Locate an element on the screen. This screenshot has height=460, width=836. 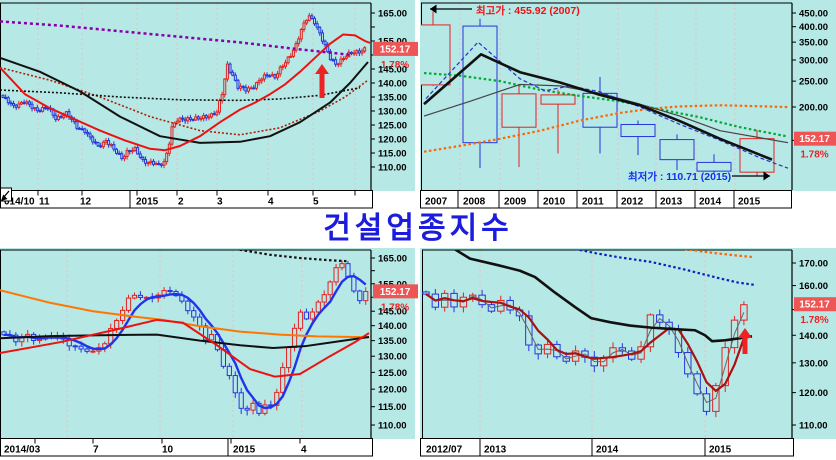
candles is located at coordinates (184, 90).